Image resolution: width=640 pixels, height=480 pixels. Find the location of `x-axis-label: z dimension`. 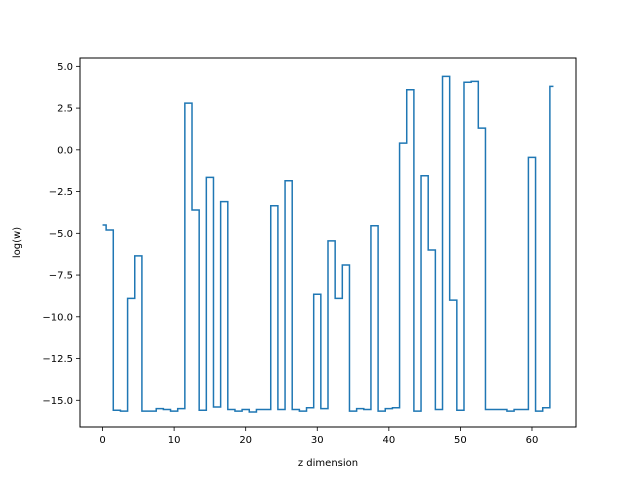

x-axis-label: z dimension is located at coordinates (328, 463).